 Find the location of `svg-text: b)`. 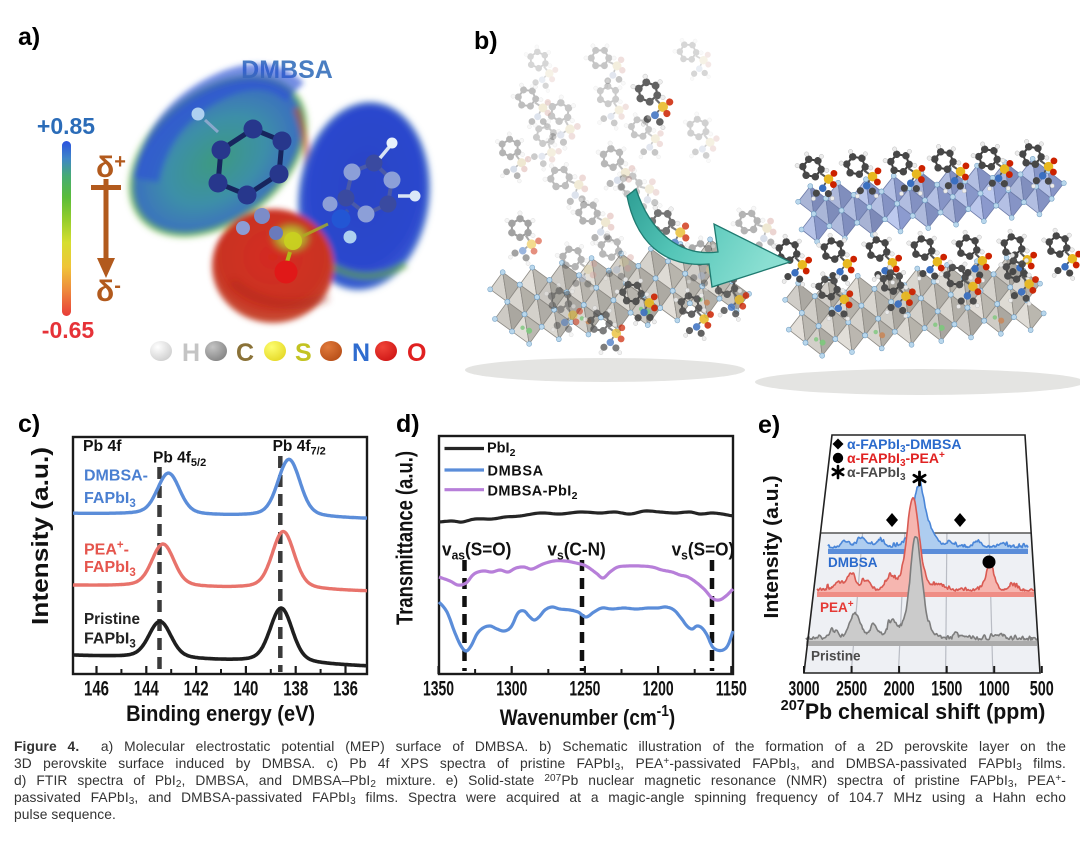

svg-text: b) is located at coordinates (486, 41).